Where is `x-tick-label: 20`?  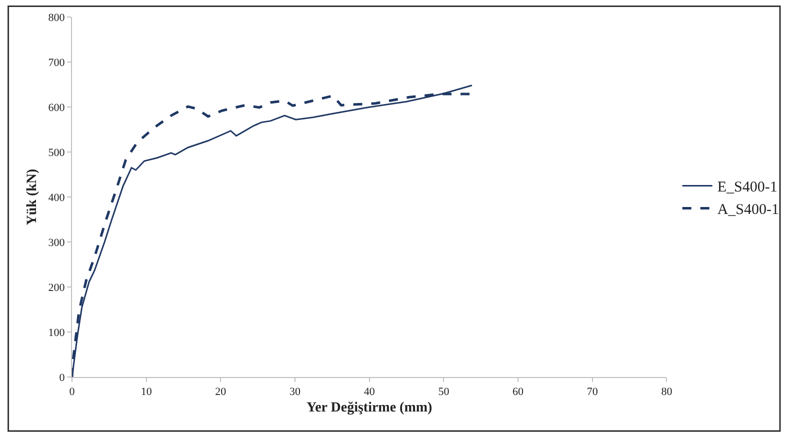 x-tick-label: 20 is located at coordinates (221, 392).